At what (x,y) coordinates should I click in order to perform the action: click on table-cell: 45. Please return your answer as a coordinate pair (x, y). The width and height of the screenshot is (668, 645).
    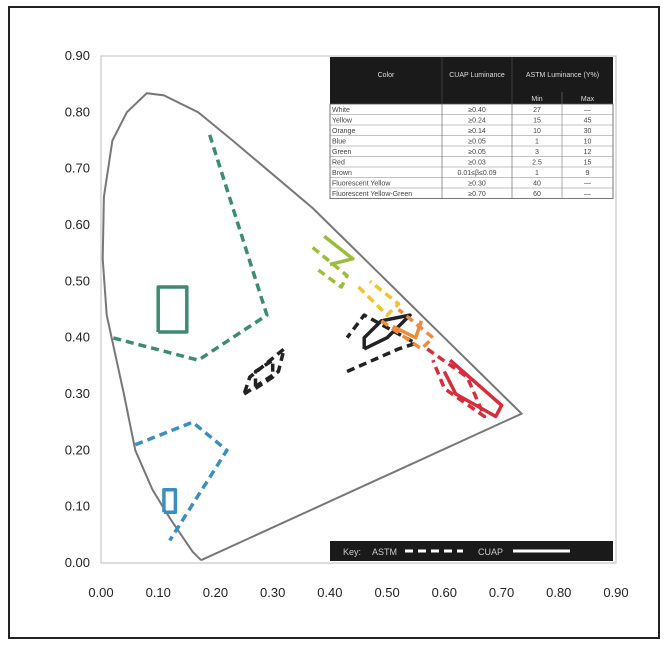
    Looking at the image, I should click on (588, 121).